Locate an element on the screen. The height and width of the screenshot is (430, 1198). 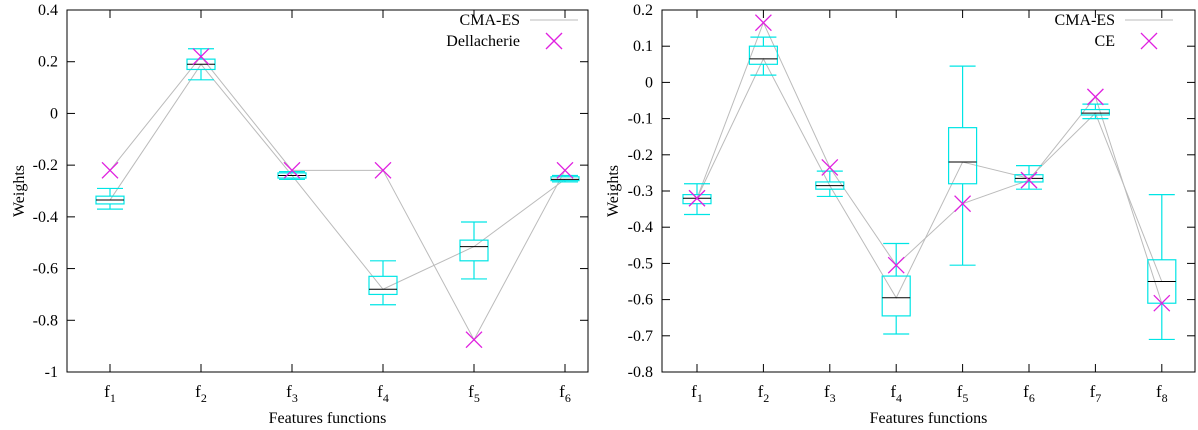
y-tick-label: -0.7 is located at coordinates (640, 336).